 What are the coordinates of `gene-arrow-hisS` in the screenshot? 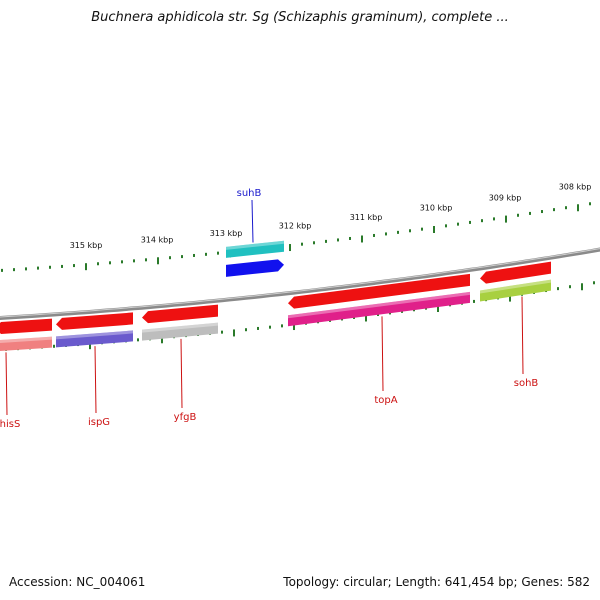 It's located at (26, 326).